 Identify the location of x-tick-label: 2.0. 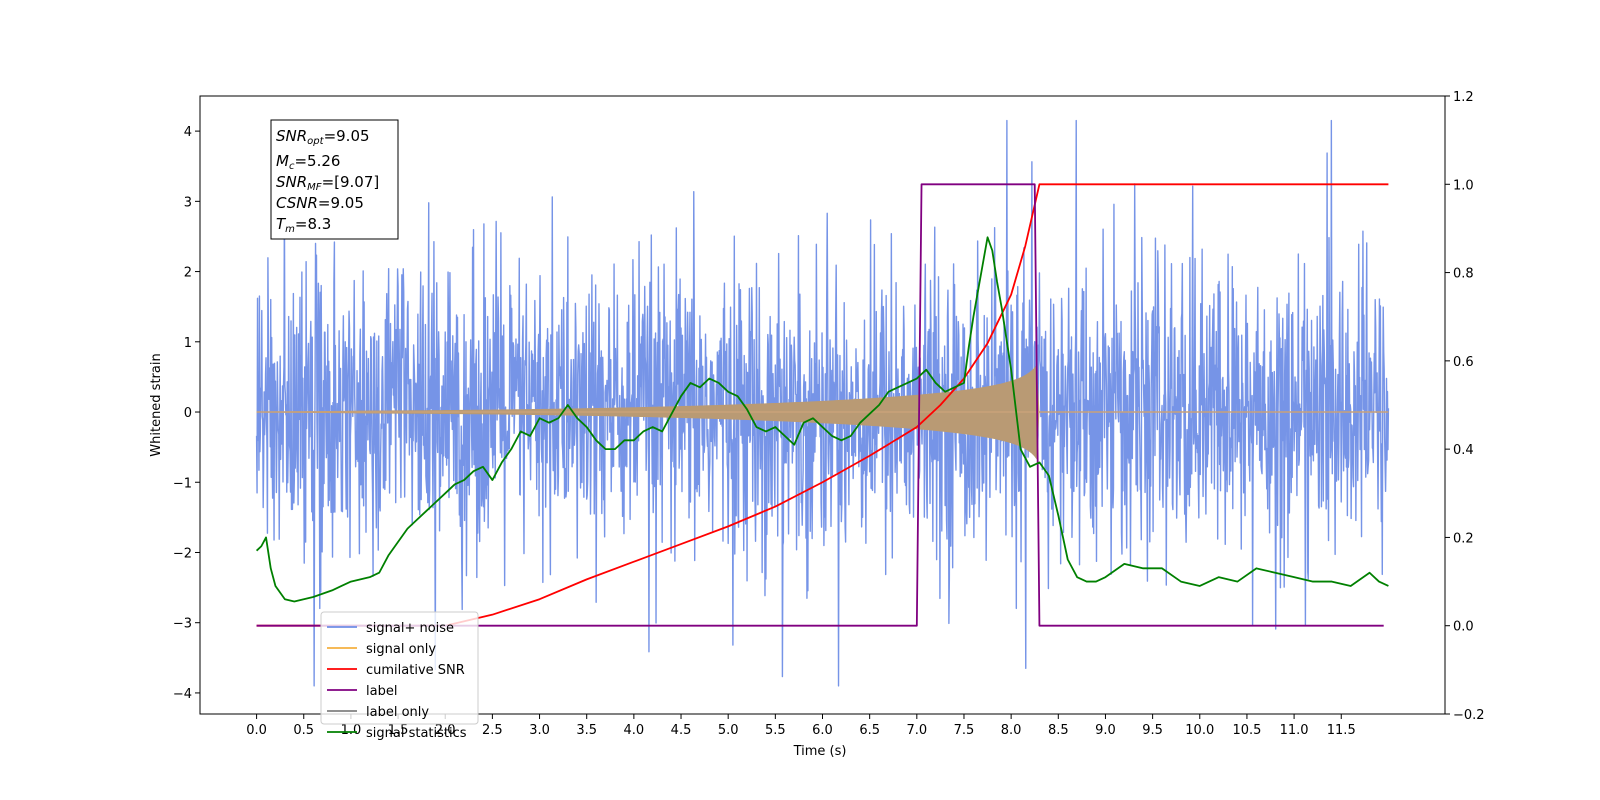
(445, 730).